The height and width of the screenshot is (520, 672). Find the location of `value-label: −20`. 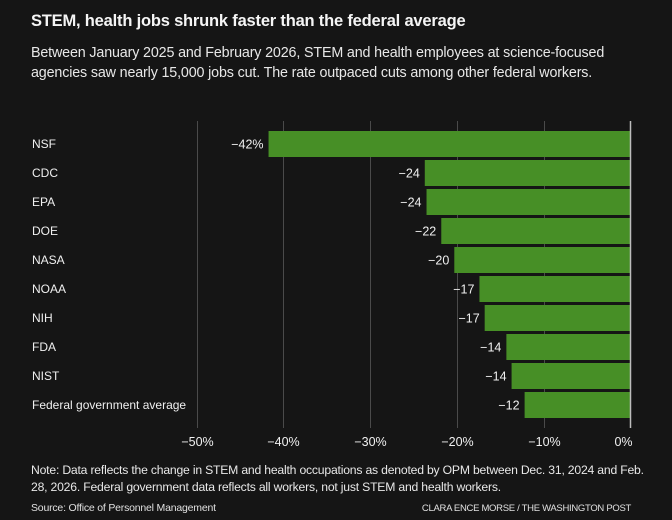

value-label: −20 is located at coordinates (438, 261).